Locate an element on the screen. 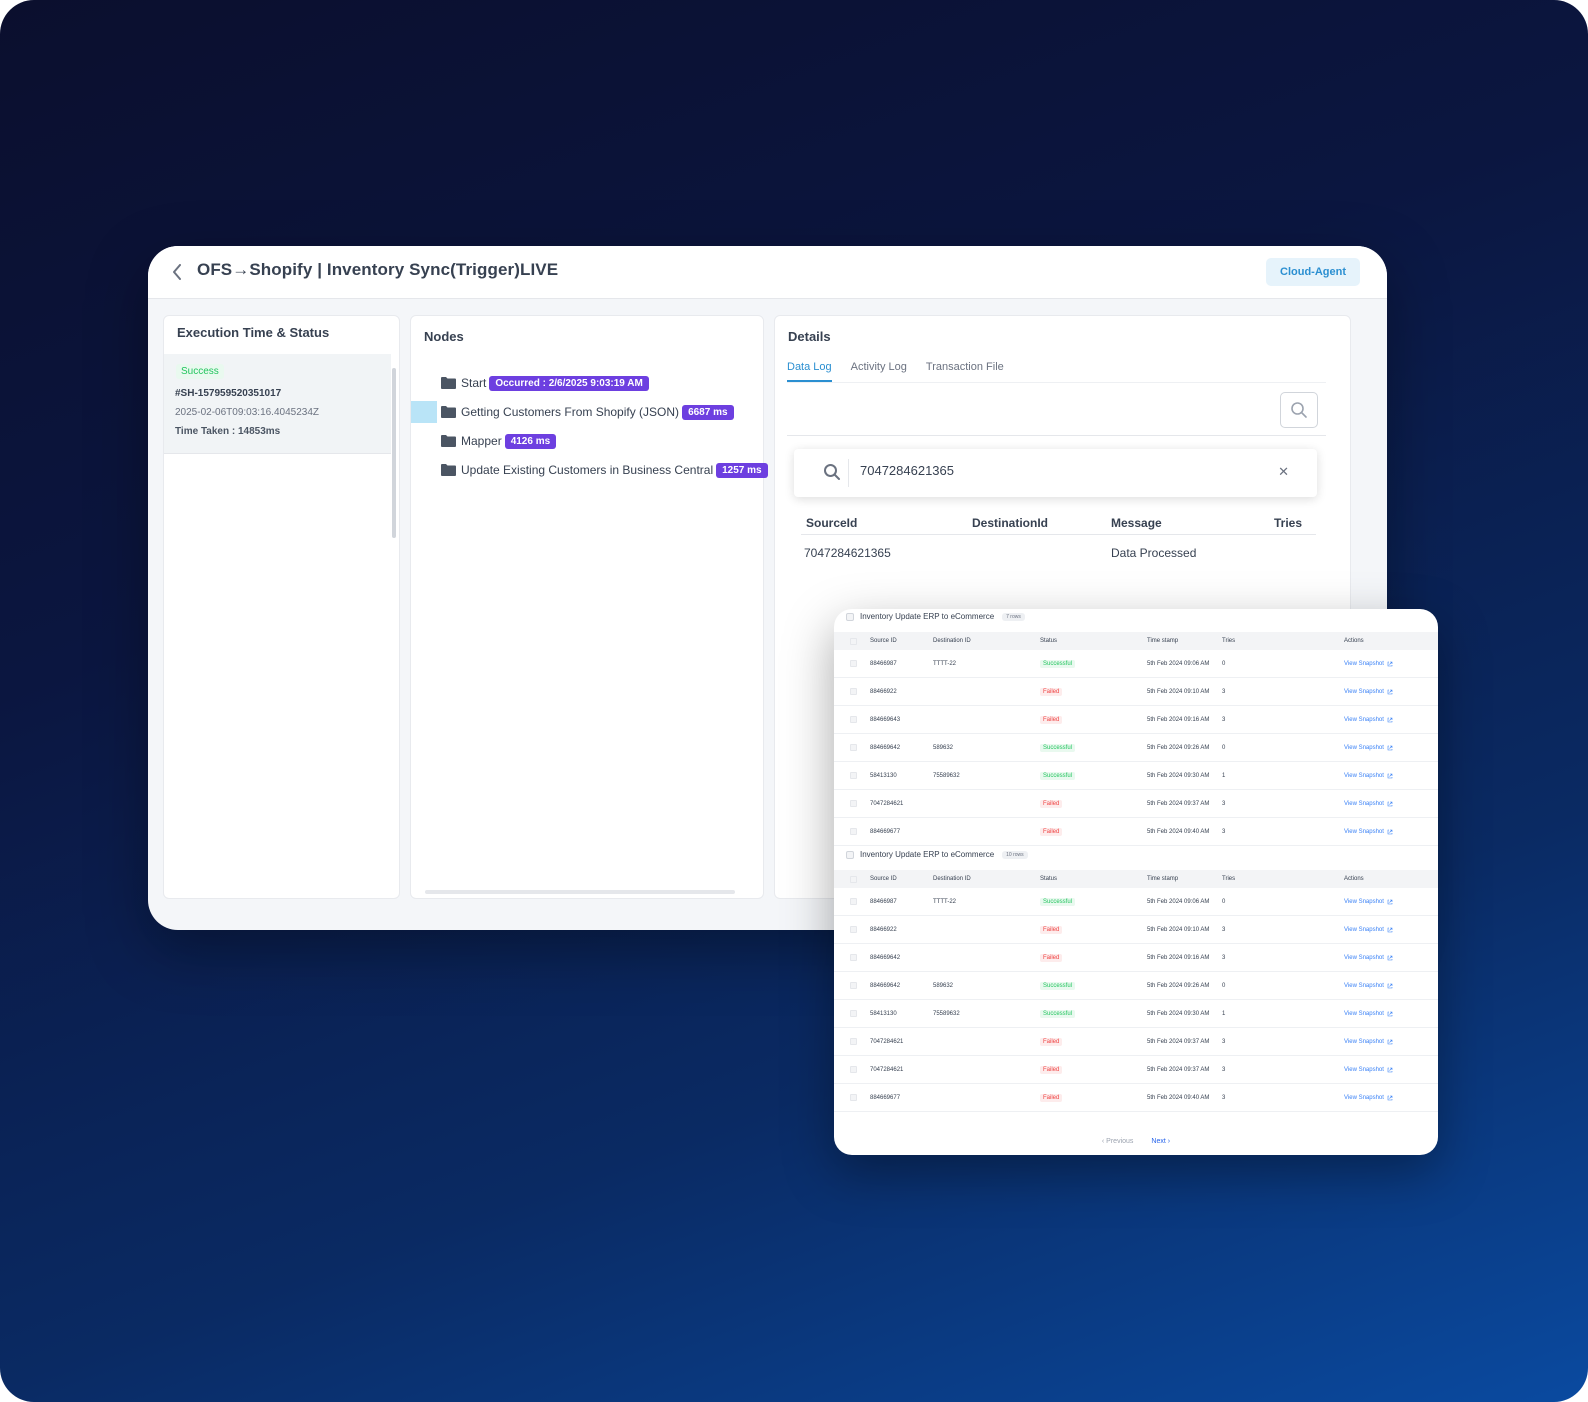  cell-source-id: 58413130 is located at coordinates (883, 1013).